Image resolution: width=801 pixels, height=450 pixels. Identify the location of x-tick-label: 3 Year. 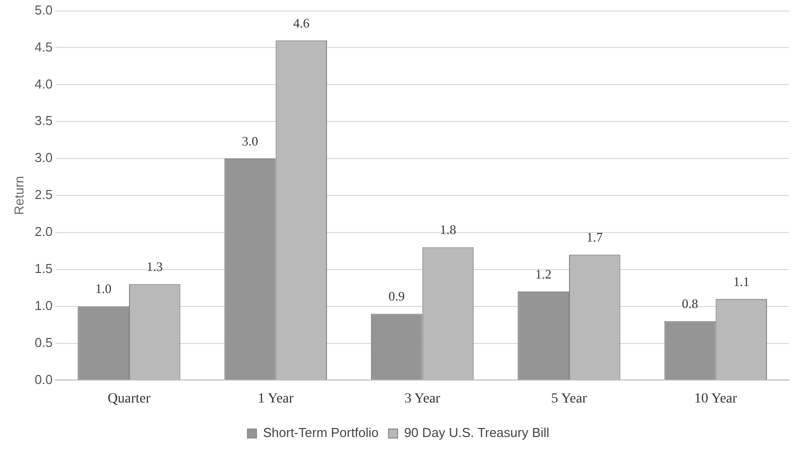
(422, 398).